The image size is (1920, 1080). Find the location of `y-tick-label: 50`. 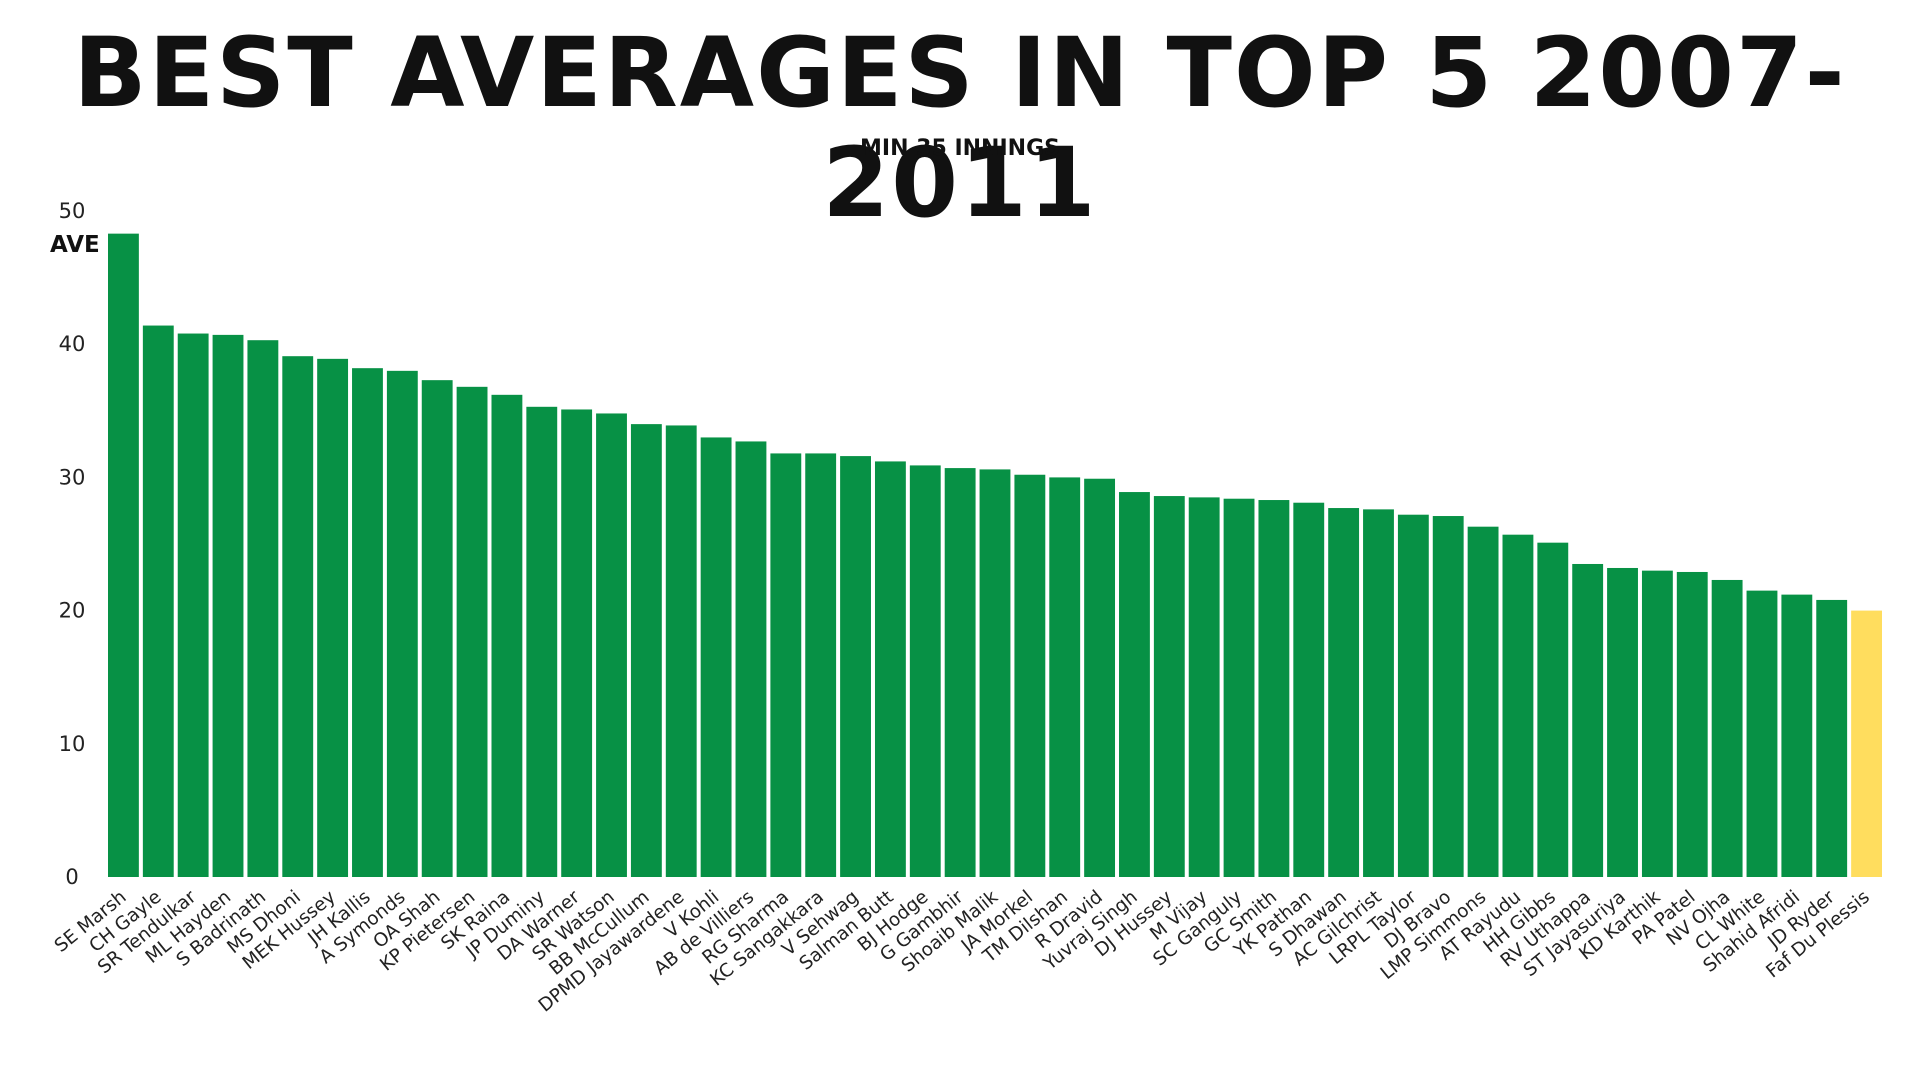

y-tick-label: 50 is located at coordinates (72, 211).